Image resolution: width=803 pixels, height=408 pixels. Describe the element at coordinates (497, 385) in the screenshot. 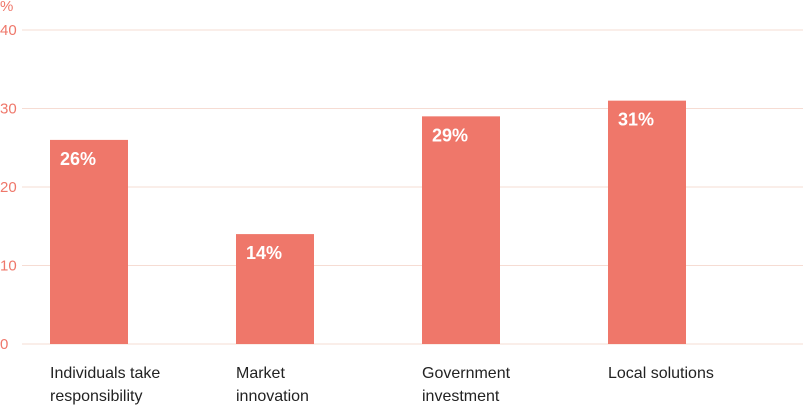

I see `x-category-label: Government investment` at that location.